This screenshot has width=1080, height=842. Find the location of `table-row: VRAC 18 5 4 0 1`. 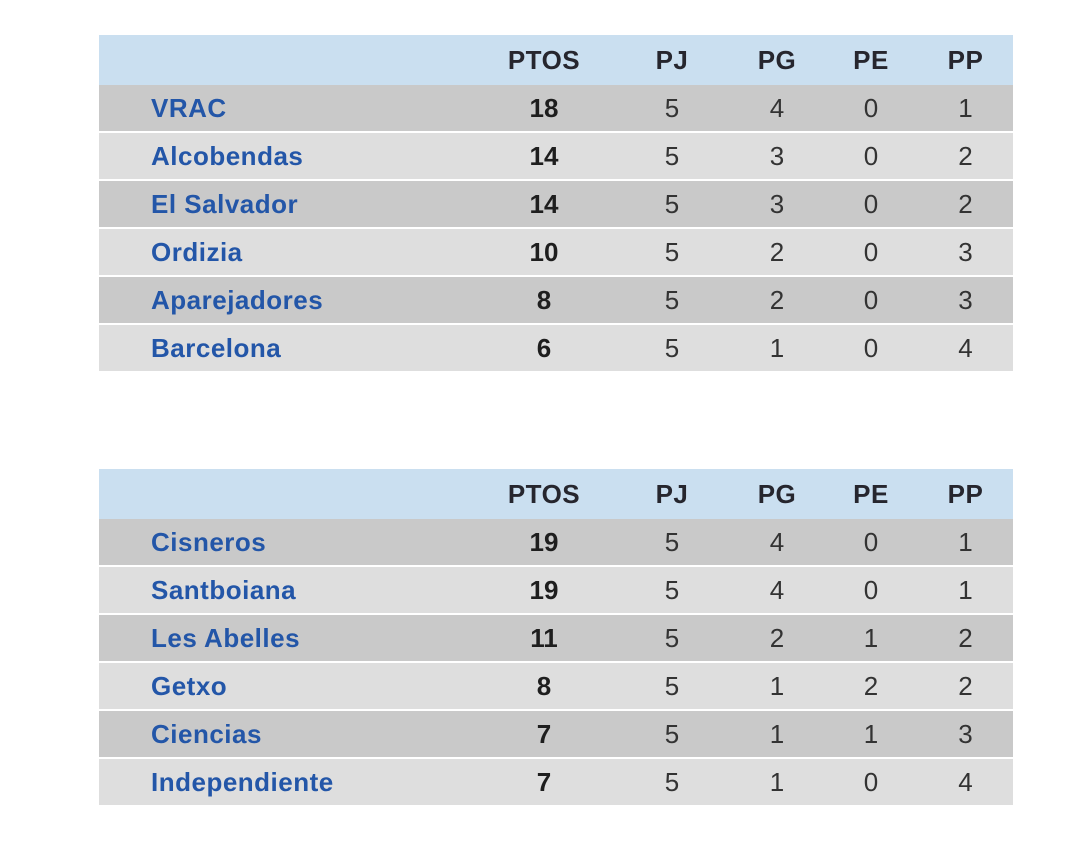

table-row: VRAC 18 5 4 0 1 is located at coordinates (556, 109).